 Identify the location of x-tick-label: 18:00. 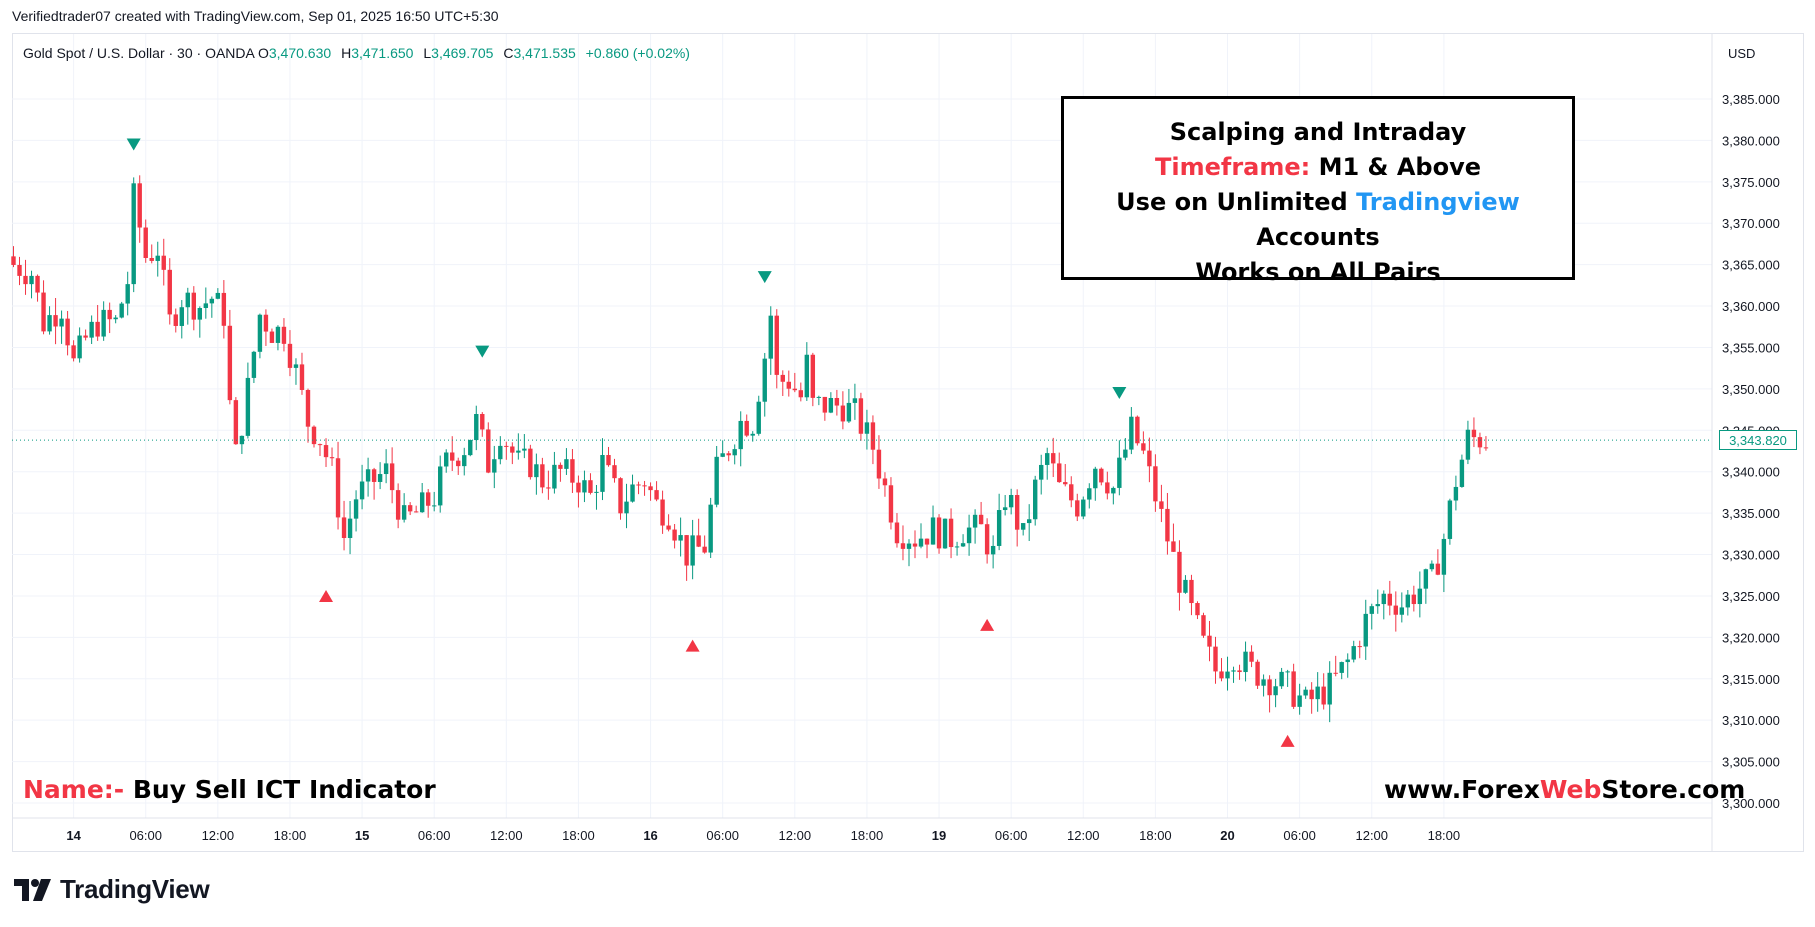
(867, 835).